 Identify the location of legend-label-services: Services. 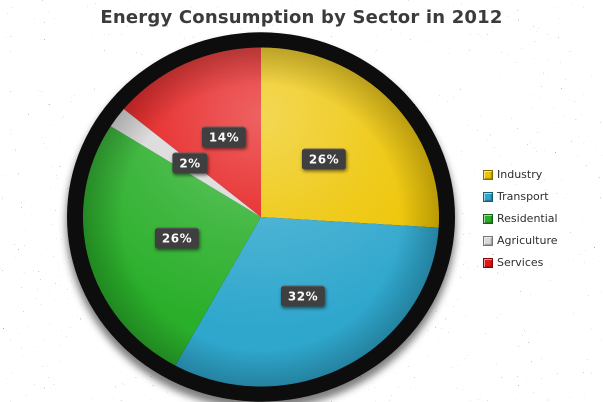
(520, 262).